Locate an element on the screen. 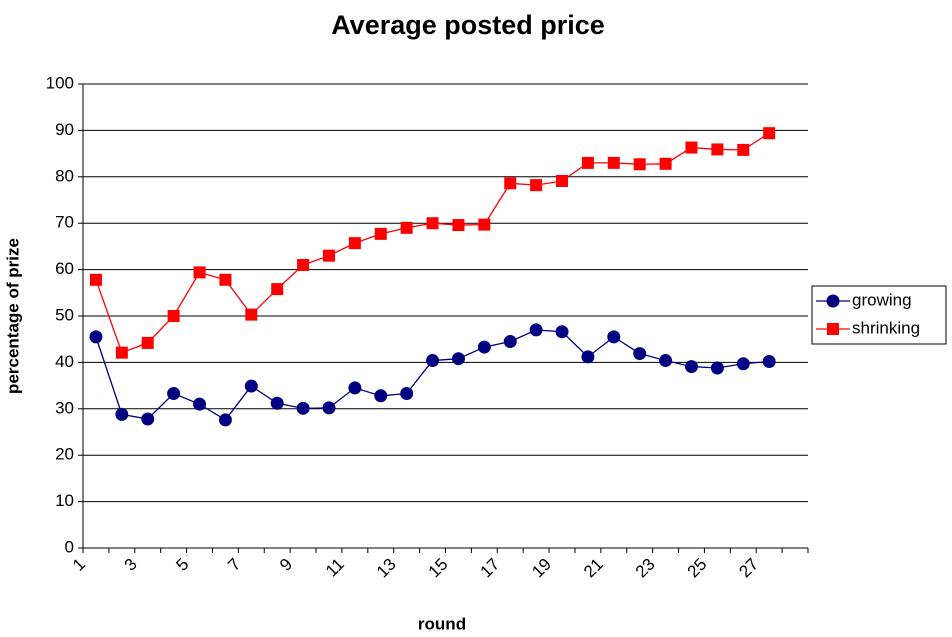 The height and width of the screenshot is (637, 952). legend-label-shrinking: shrinking is located at coordinates (886, 327).